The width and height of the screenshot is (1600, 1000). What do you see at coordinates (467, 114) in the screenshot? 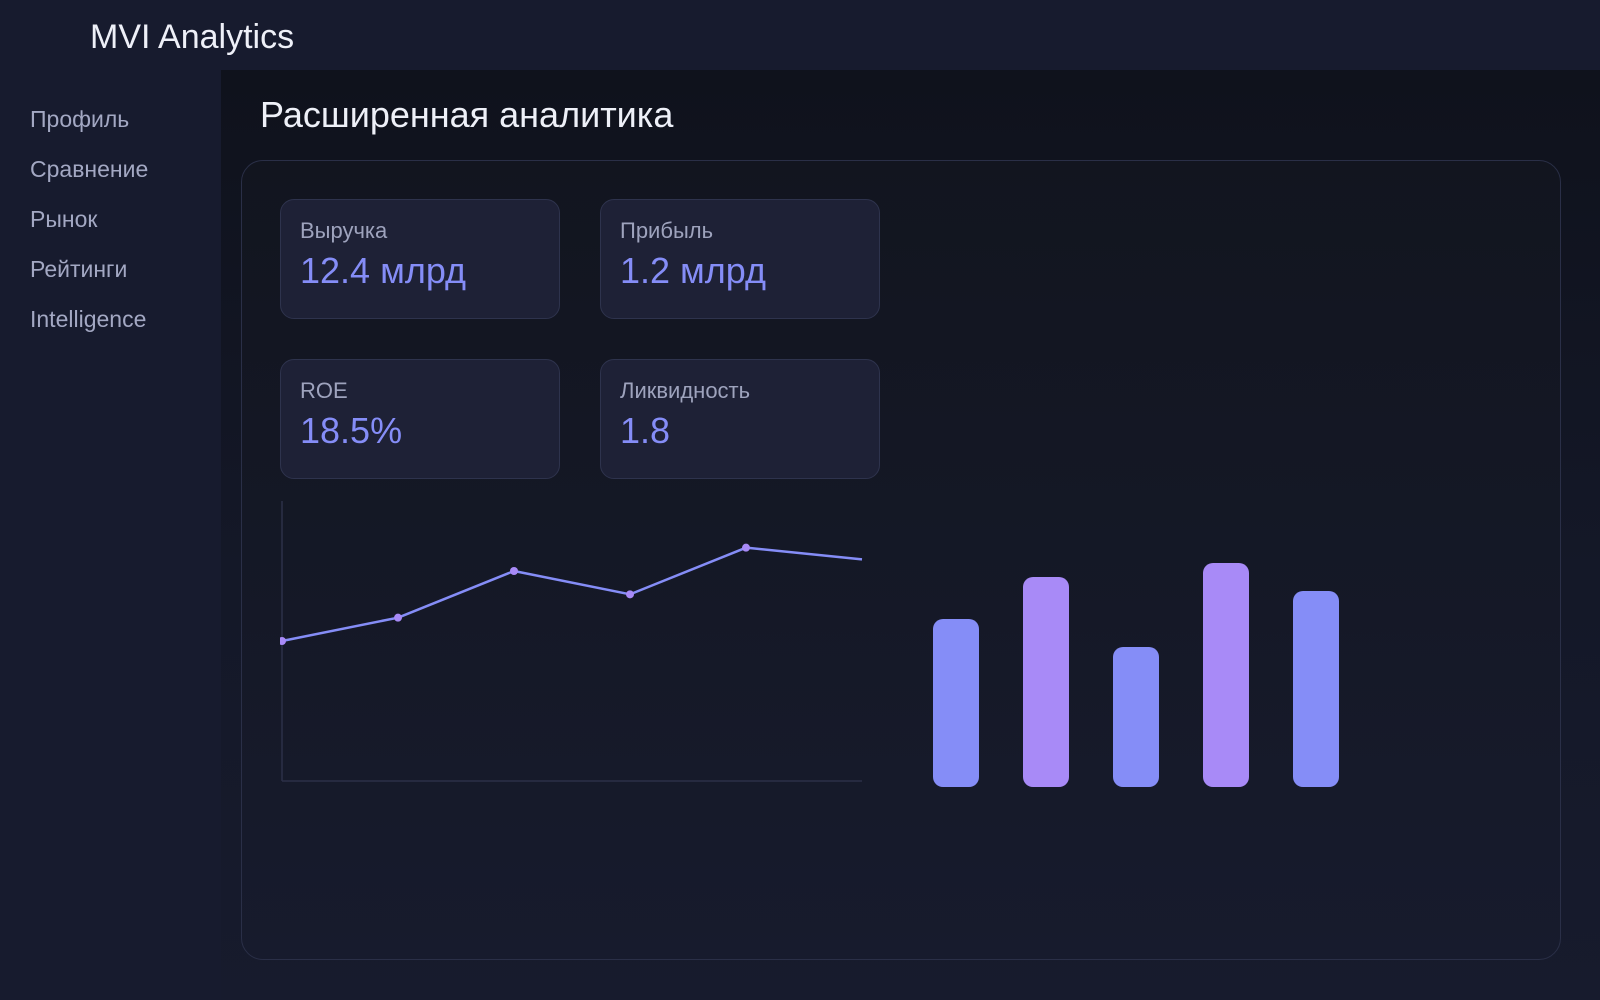
I see `page-title: Расширенная аналитика` at bounding box center [467, 114].